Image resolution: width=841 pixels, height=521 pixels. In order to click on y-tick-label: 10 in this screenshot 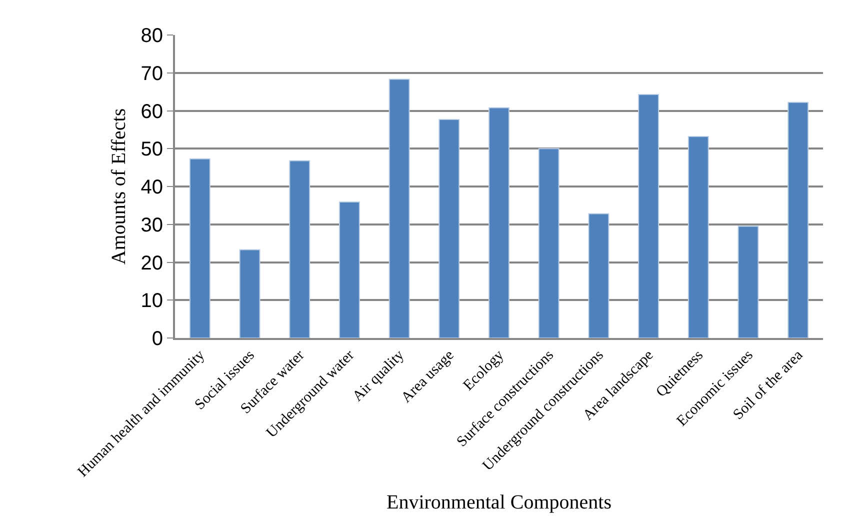, I will do `click(151, 301)`.